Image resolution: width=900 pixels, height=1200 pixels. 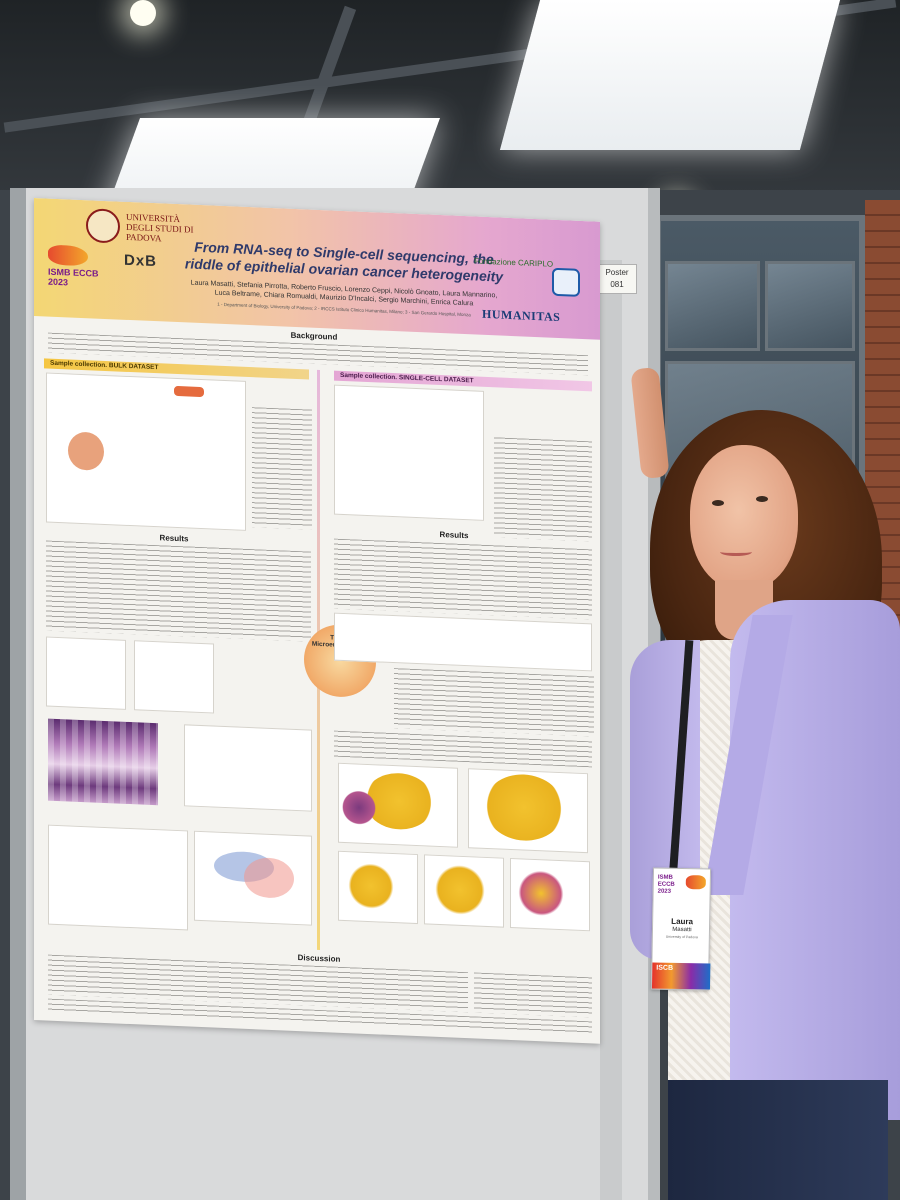 I want to click on heatmap-figure, so click(x=103, y=762).